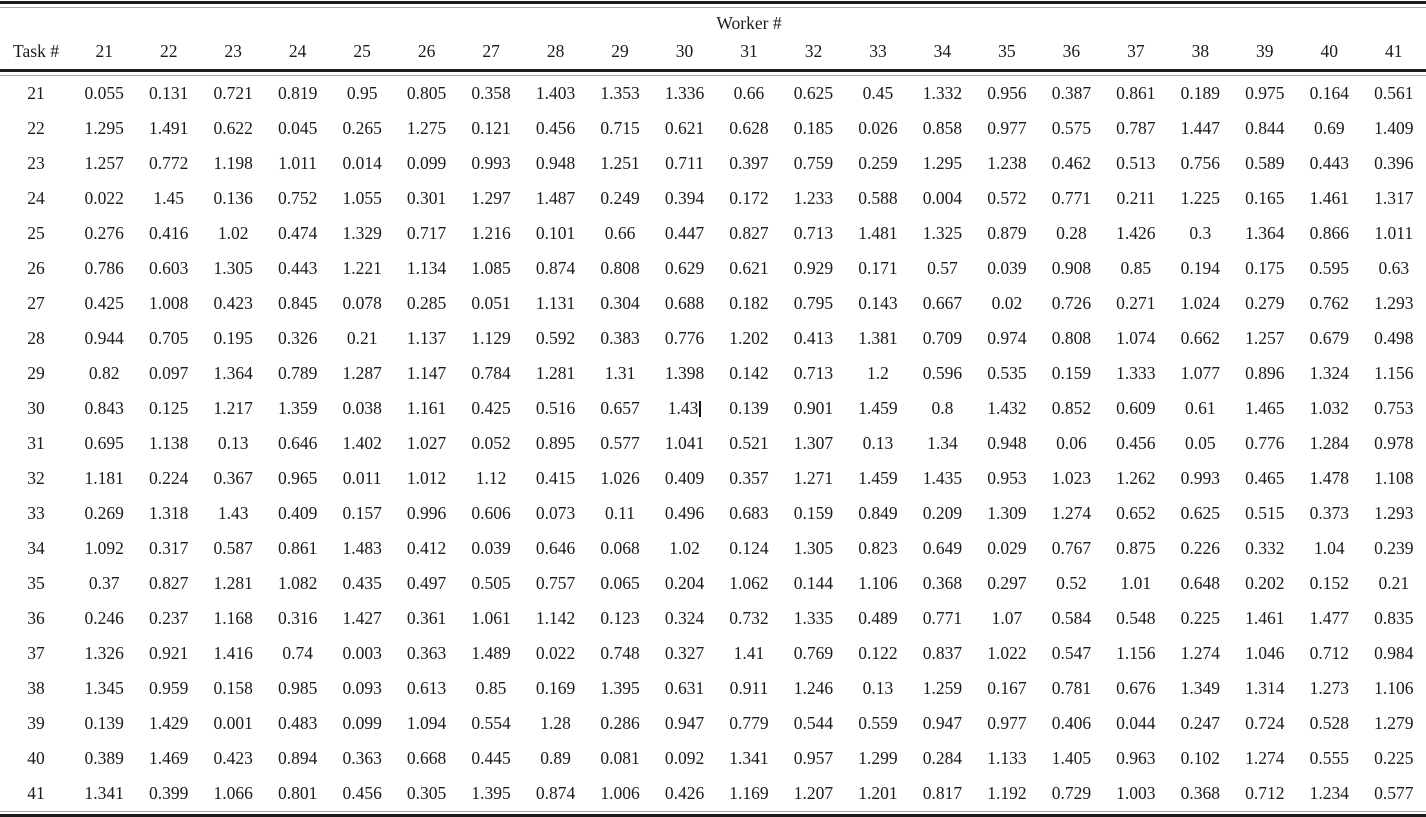 This screenshot has height=817, width=1426. I want to click on table-cell: 0.767, so click(1071, 548).